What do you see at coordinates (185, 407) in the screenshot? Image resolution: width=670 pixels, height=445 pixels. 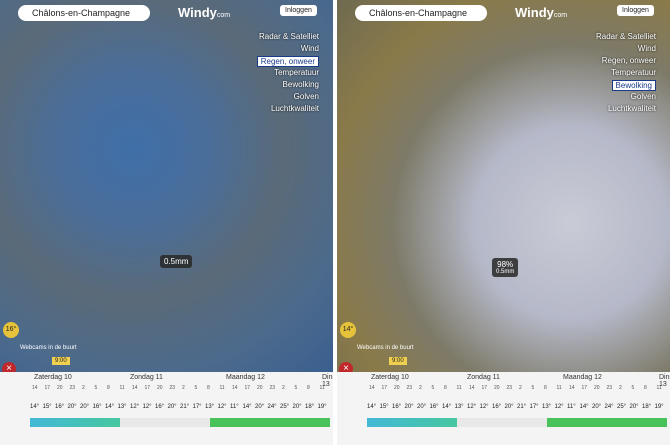 I see `forecast-temperature: 21°` at bounding box center [185, 407].